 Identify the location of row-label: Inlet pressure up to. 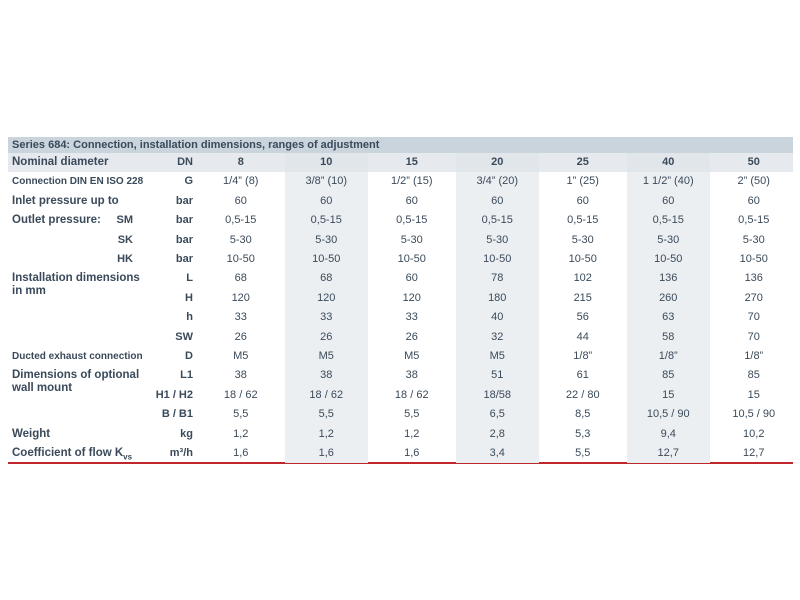
(65, 200).